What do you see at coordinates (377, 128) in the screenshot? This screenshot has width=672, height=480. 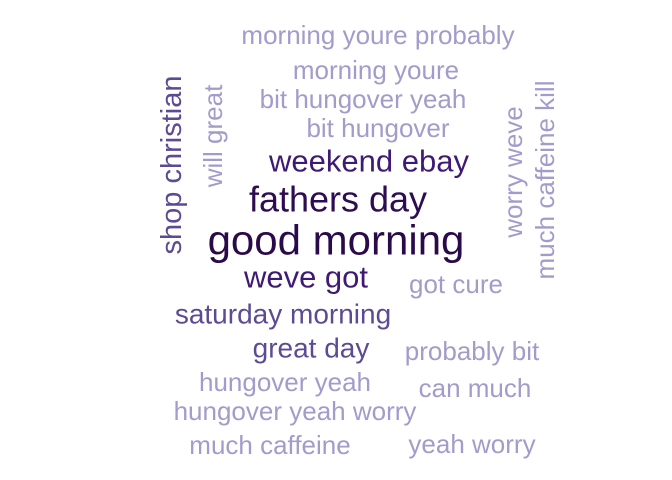 I see `word-bit-hungover: bit hungover` at bounding box center [377, 128].